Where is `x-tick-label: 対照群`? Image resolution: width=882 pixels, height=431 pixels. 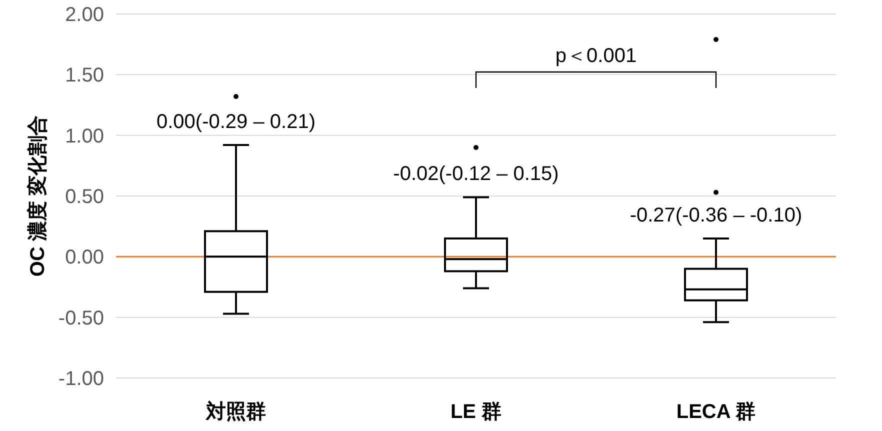 x-tick-label: 対照群 is located at coordinates (235, 411).